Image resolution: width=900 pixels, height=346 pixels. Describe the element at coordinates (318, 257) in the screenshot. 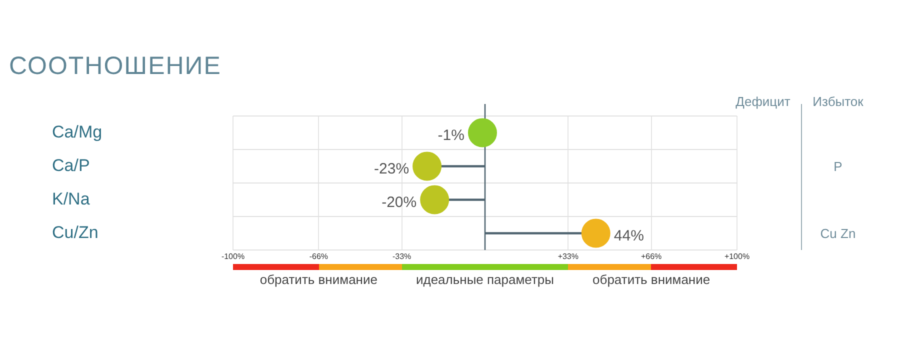

I see `x-tick-label: -66%` at that location.